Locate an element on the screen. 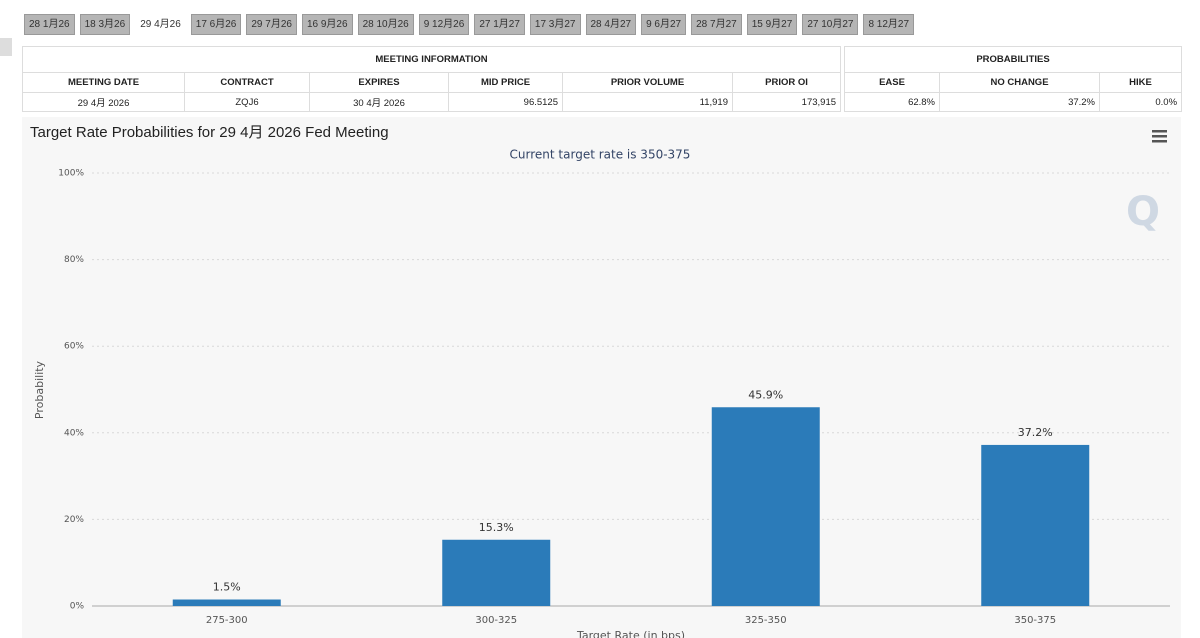  data-label: 15.3% is located at coordinates (496, 527).